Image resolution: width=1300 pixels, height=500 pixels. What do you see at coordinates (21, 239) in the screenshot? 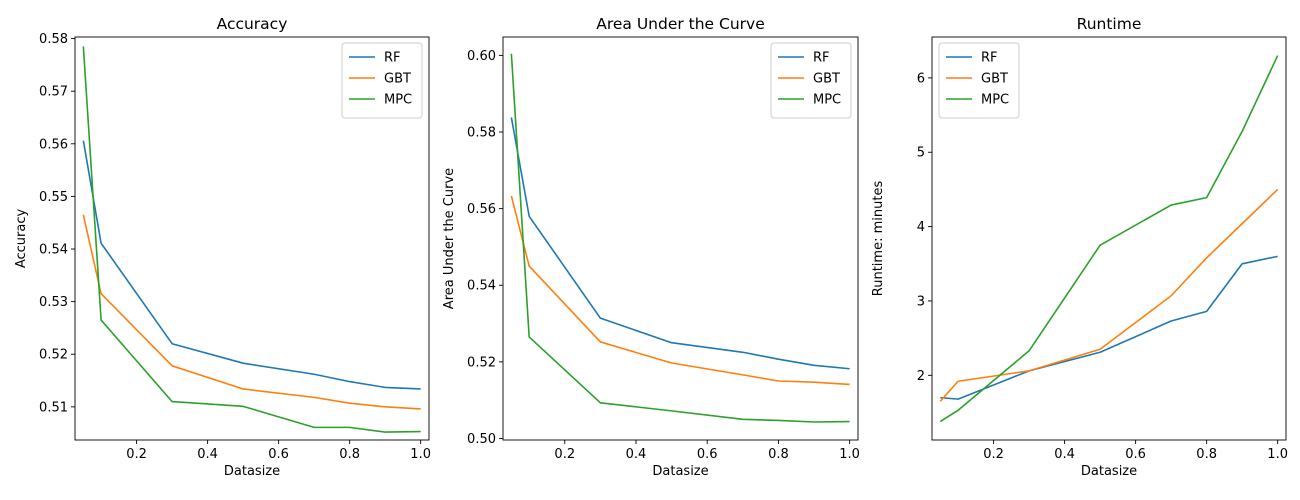
I see `y-axis-label: Accuracy` at bounding box center [21, 239].